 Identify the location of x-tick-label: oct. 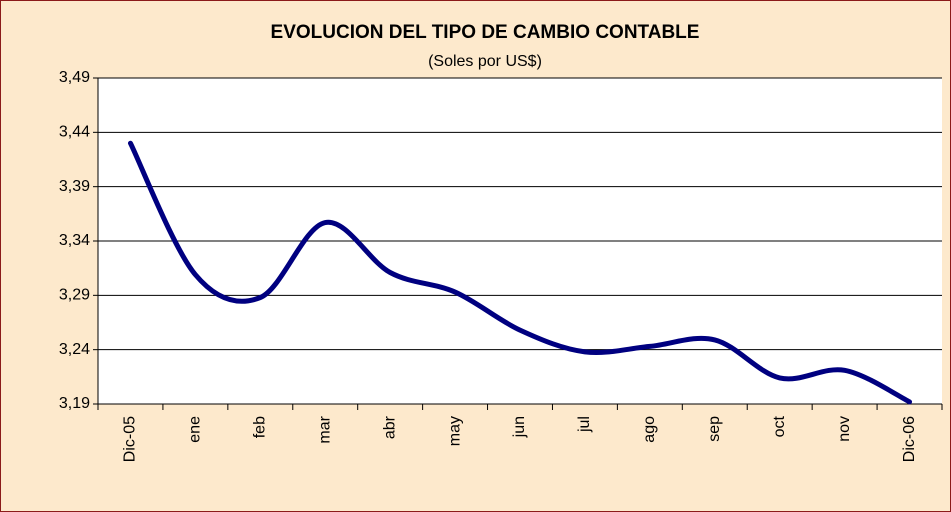
(779, 426).